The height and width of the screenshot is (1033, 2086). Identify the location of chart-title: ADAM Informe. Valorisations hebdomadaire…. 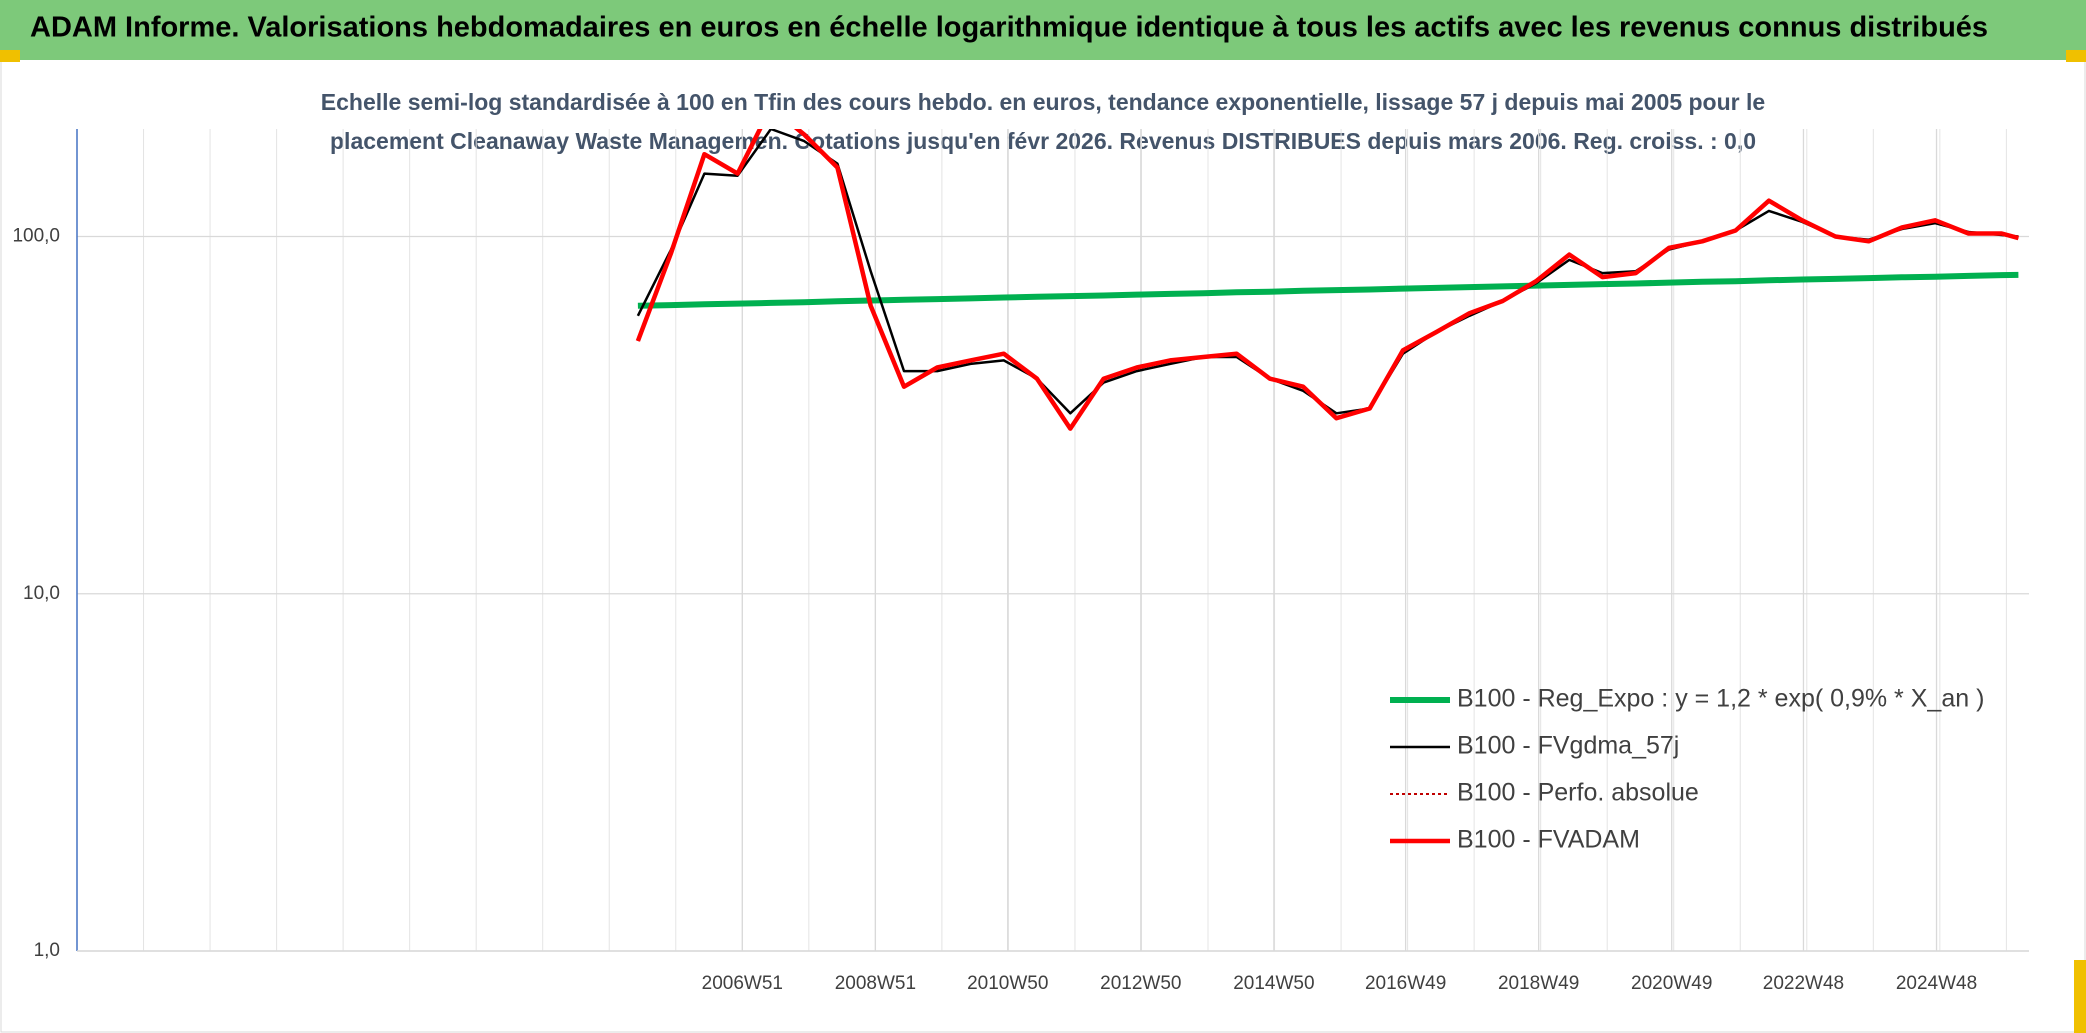
(1009, 28).